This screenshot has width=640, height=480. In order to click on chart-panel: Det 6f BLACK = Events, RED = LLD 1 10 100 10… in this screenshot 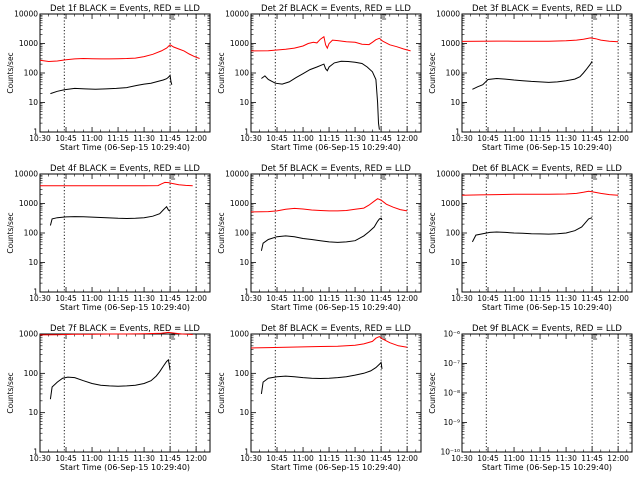, I will do `click(530, 238)`.